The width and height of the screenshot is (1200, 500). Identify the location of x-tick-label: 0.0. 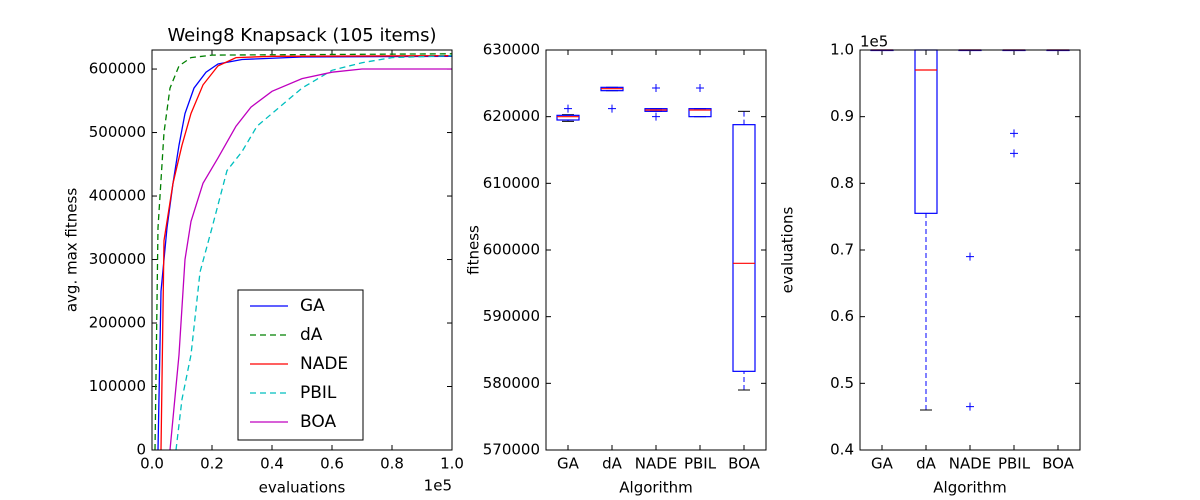
(152, 464).